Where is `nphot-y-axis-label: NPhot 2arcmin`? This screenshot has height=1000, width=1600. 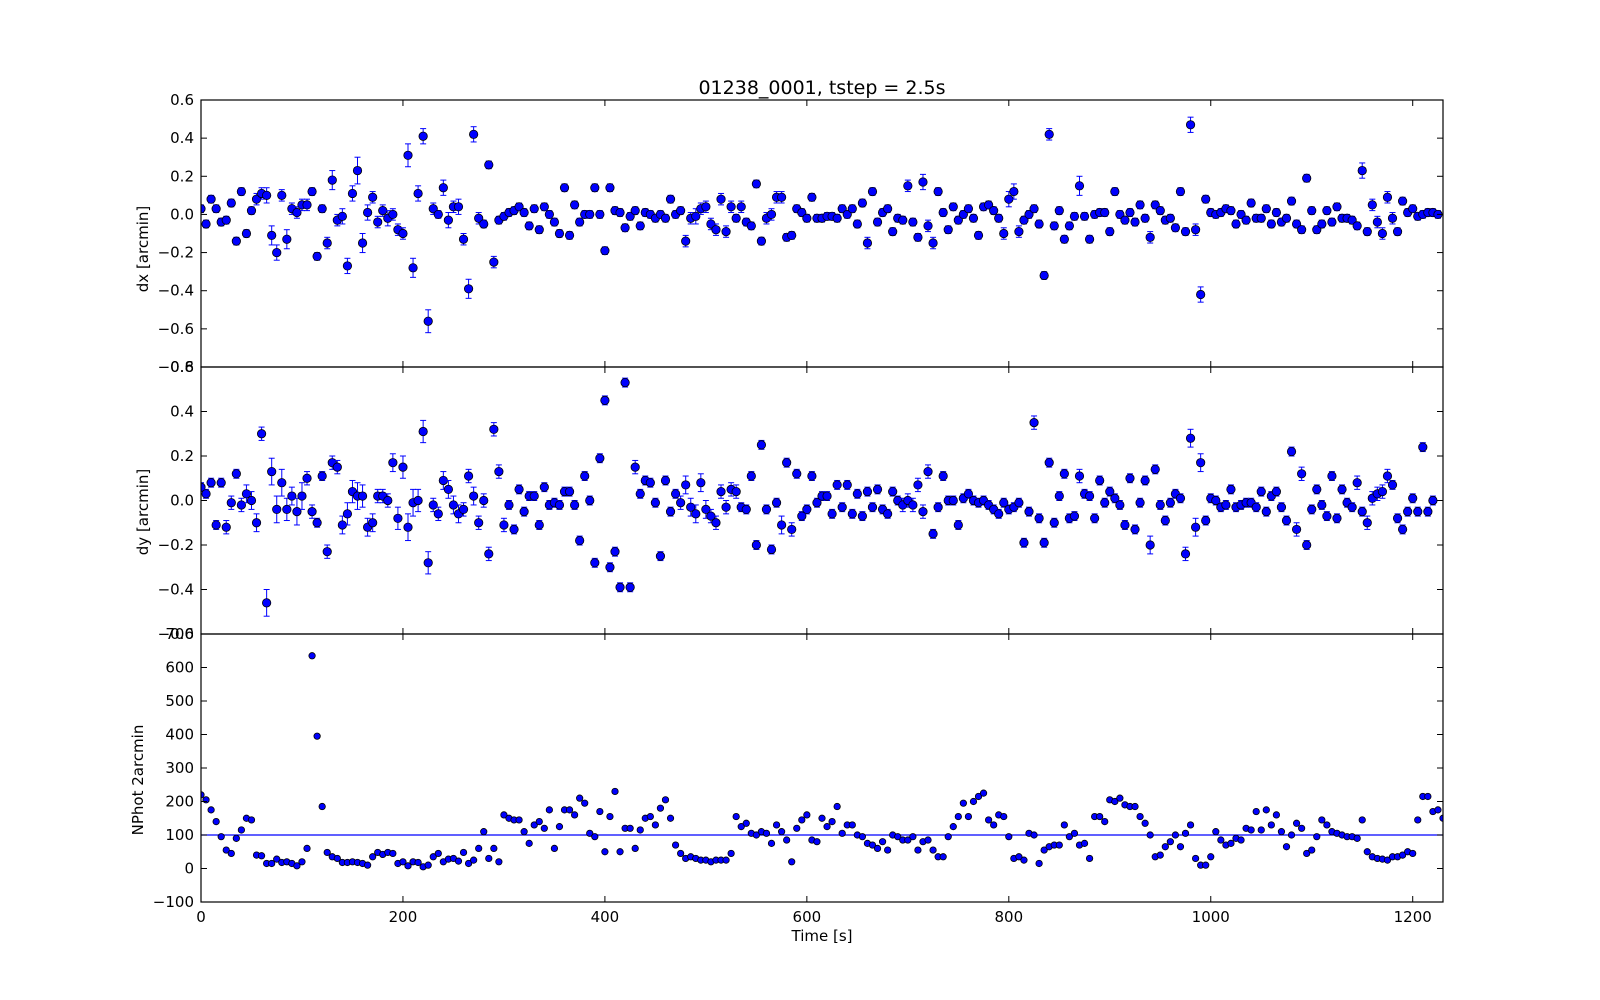
nphot-y-axis-label: NPhot 2arcmin is located at coordinates (138, 780).